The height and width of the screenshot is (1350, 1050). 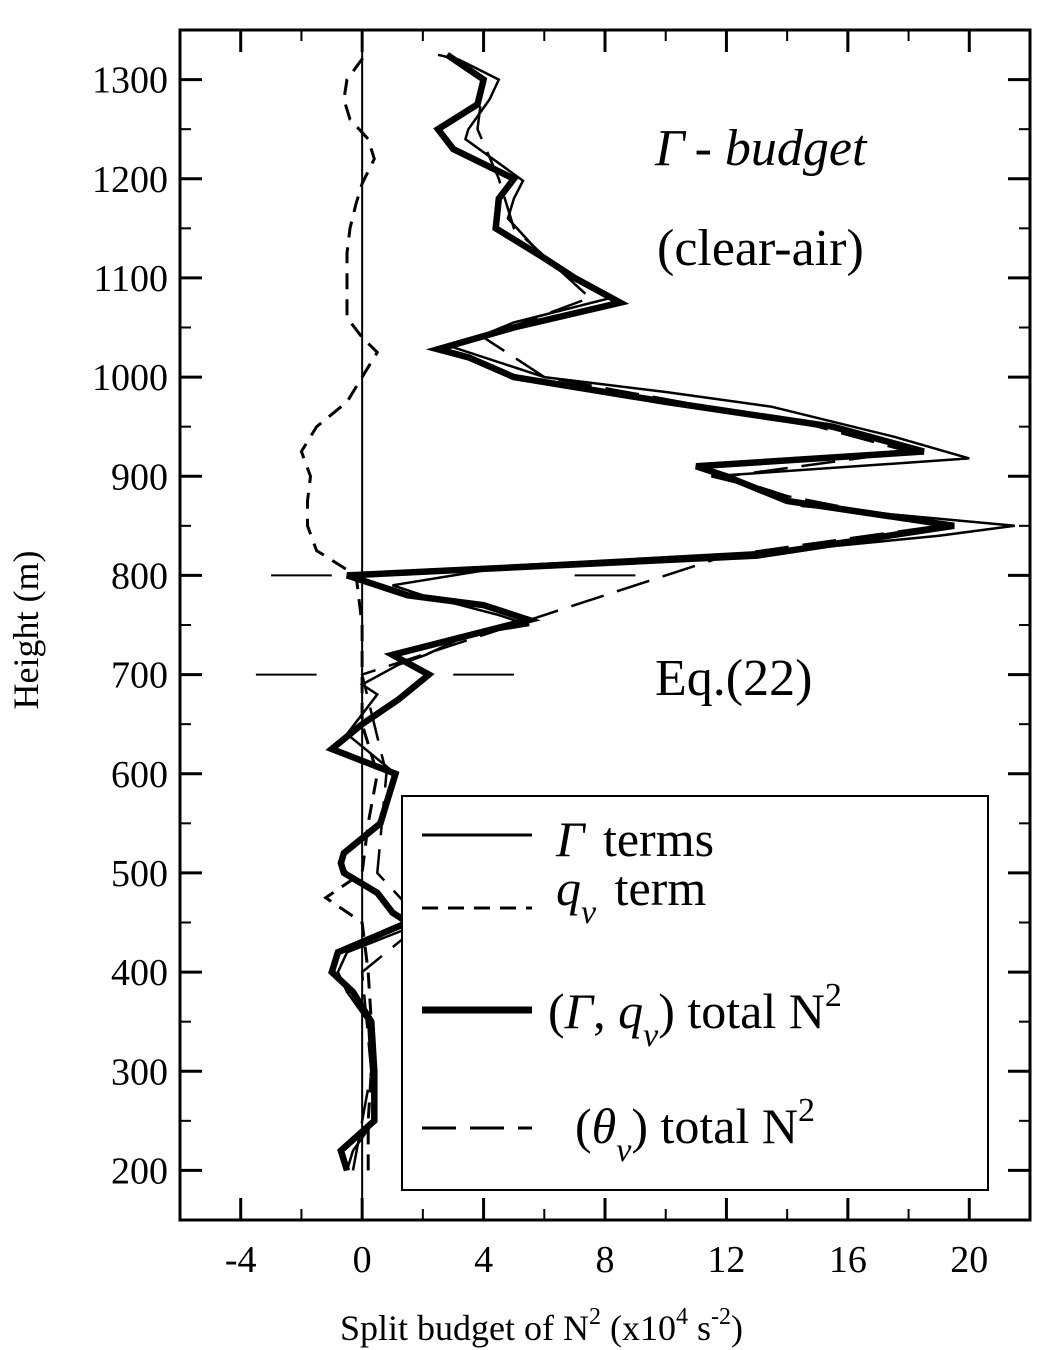 I want to click on y-tick-label: 1200, so click(x=130, y=180).